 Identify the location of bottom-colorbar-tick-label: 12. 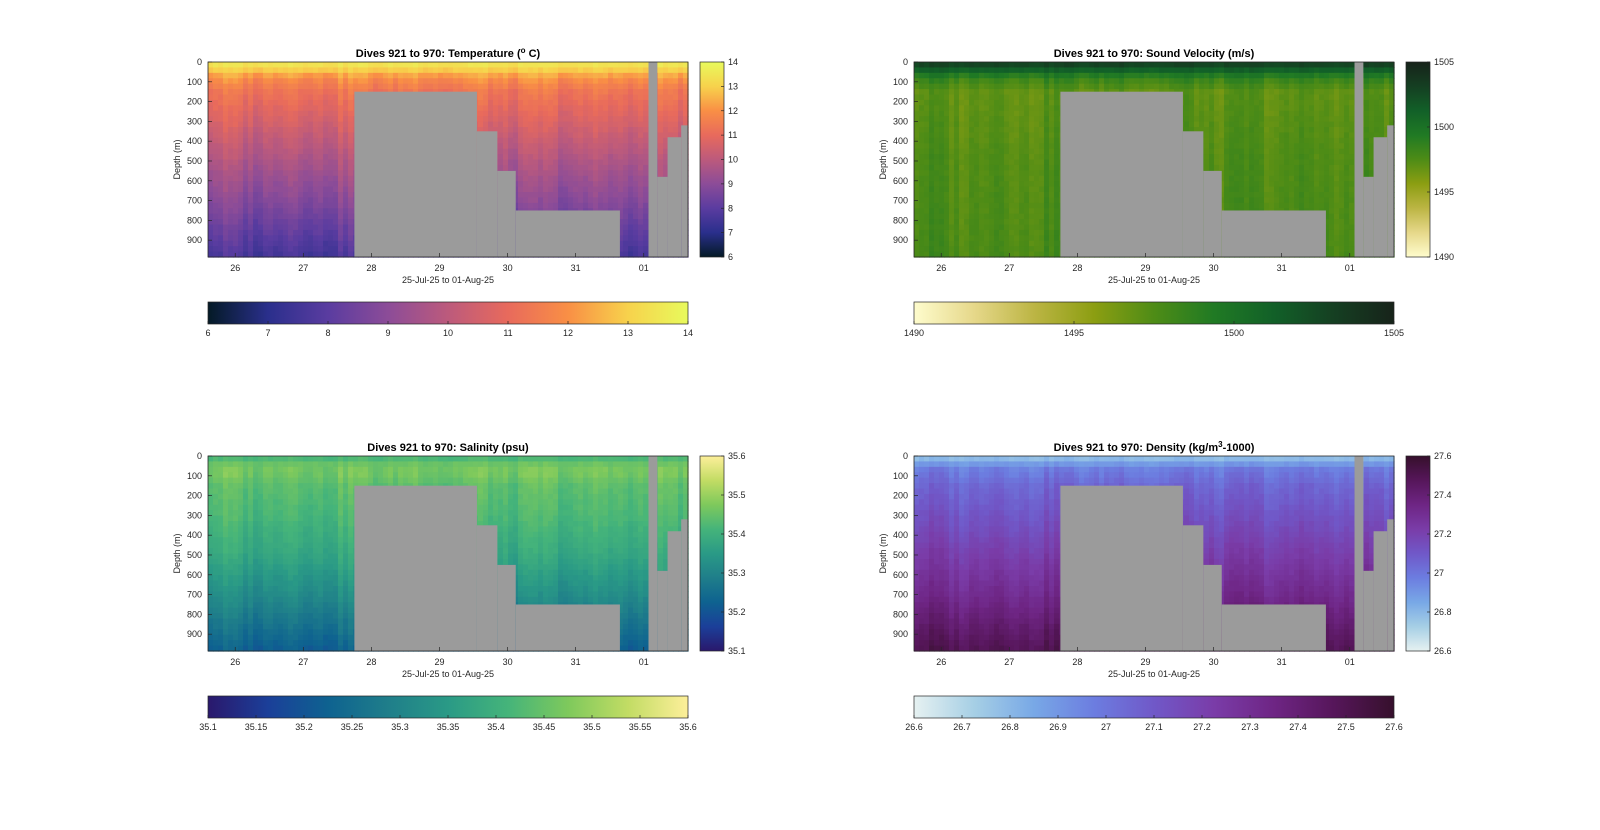
(568, 333).